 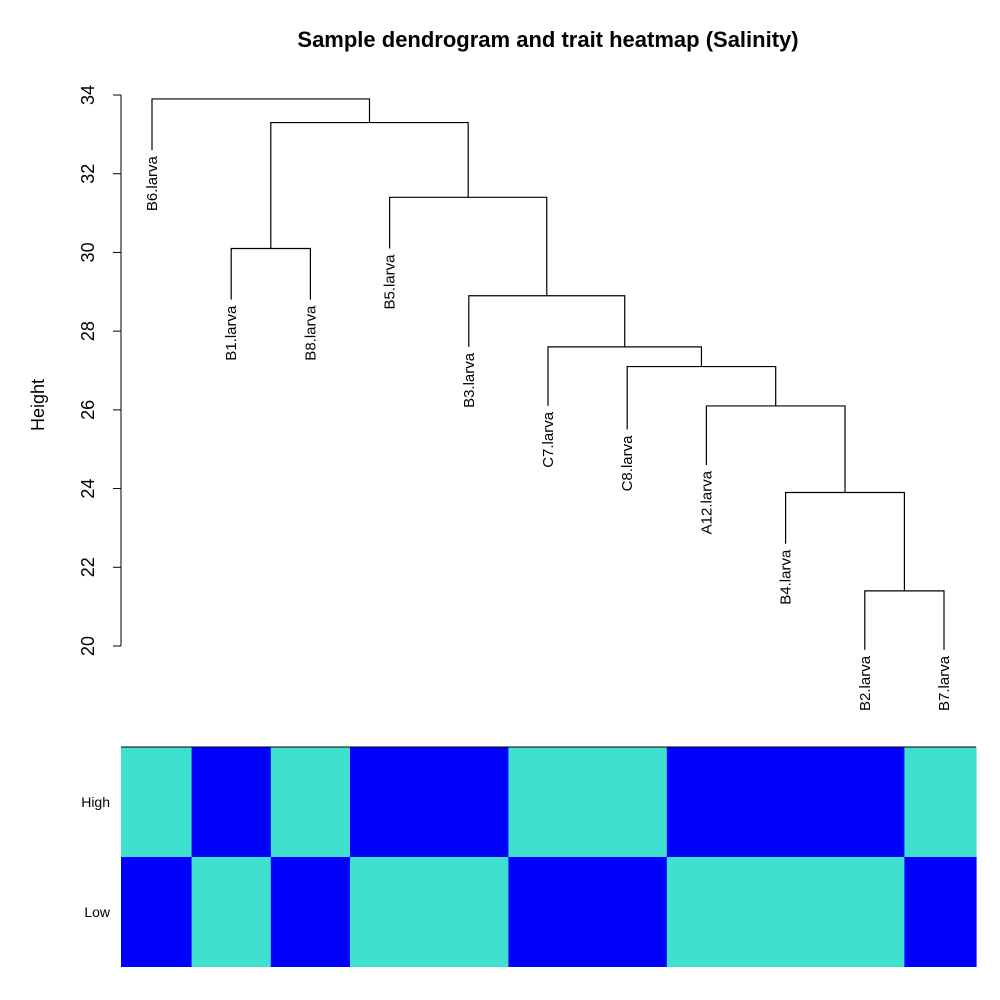 What do you see at coordinates (865, 683) in the screenshot?
I see `leaf-label: B2.larva` at bounding box center [865, 683].